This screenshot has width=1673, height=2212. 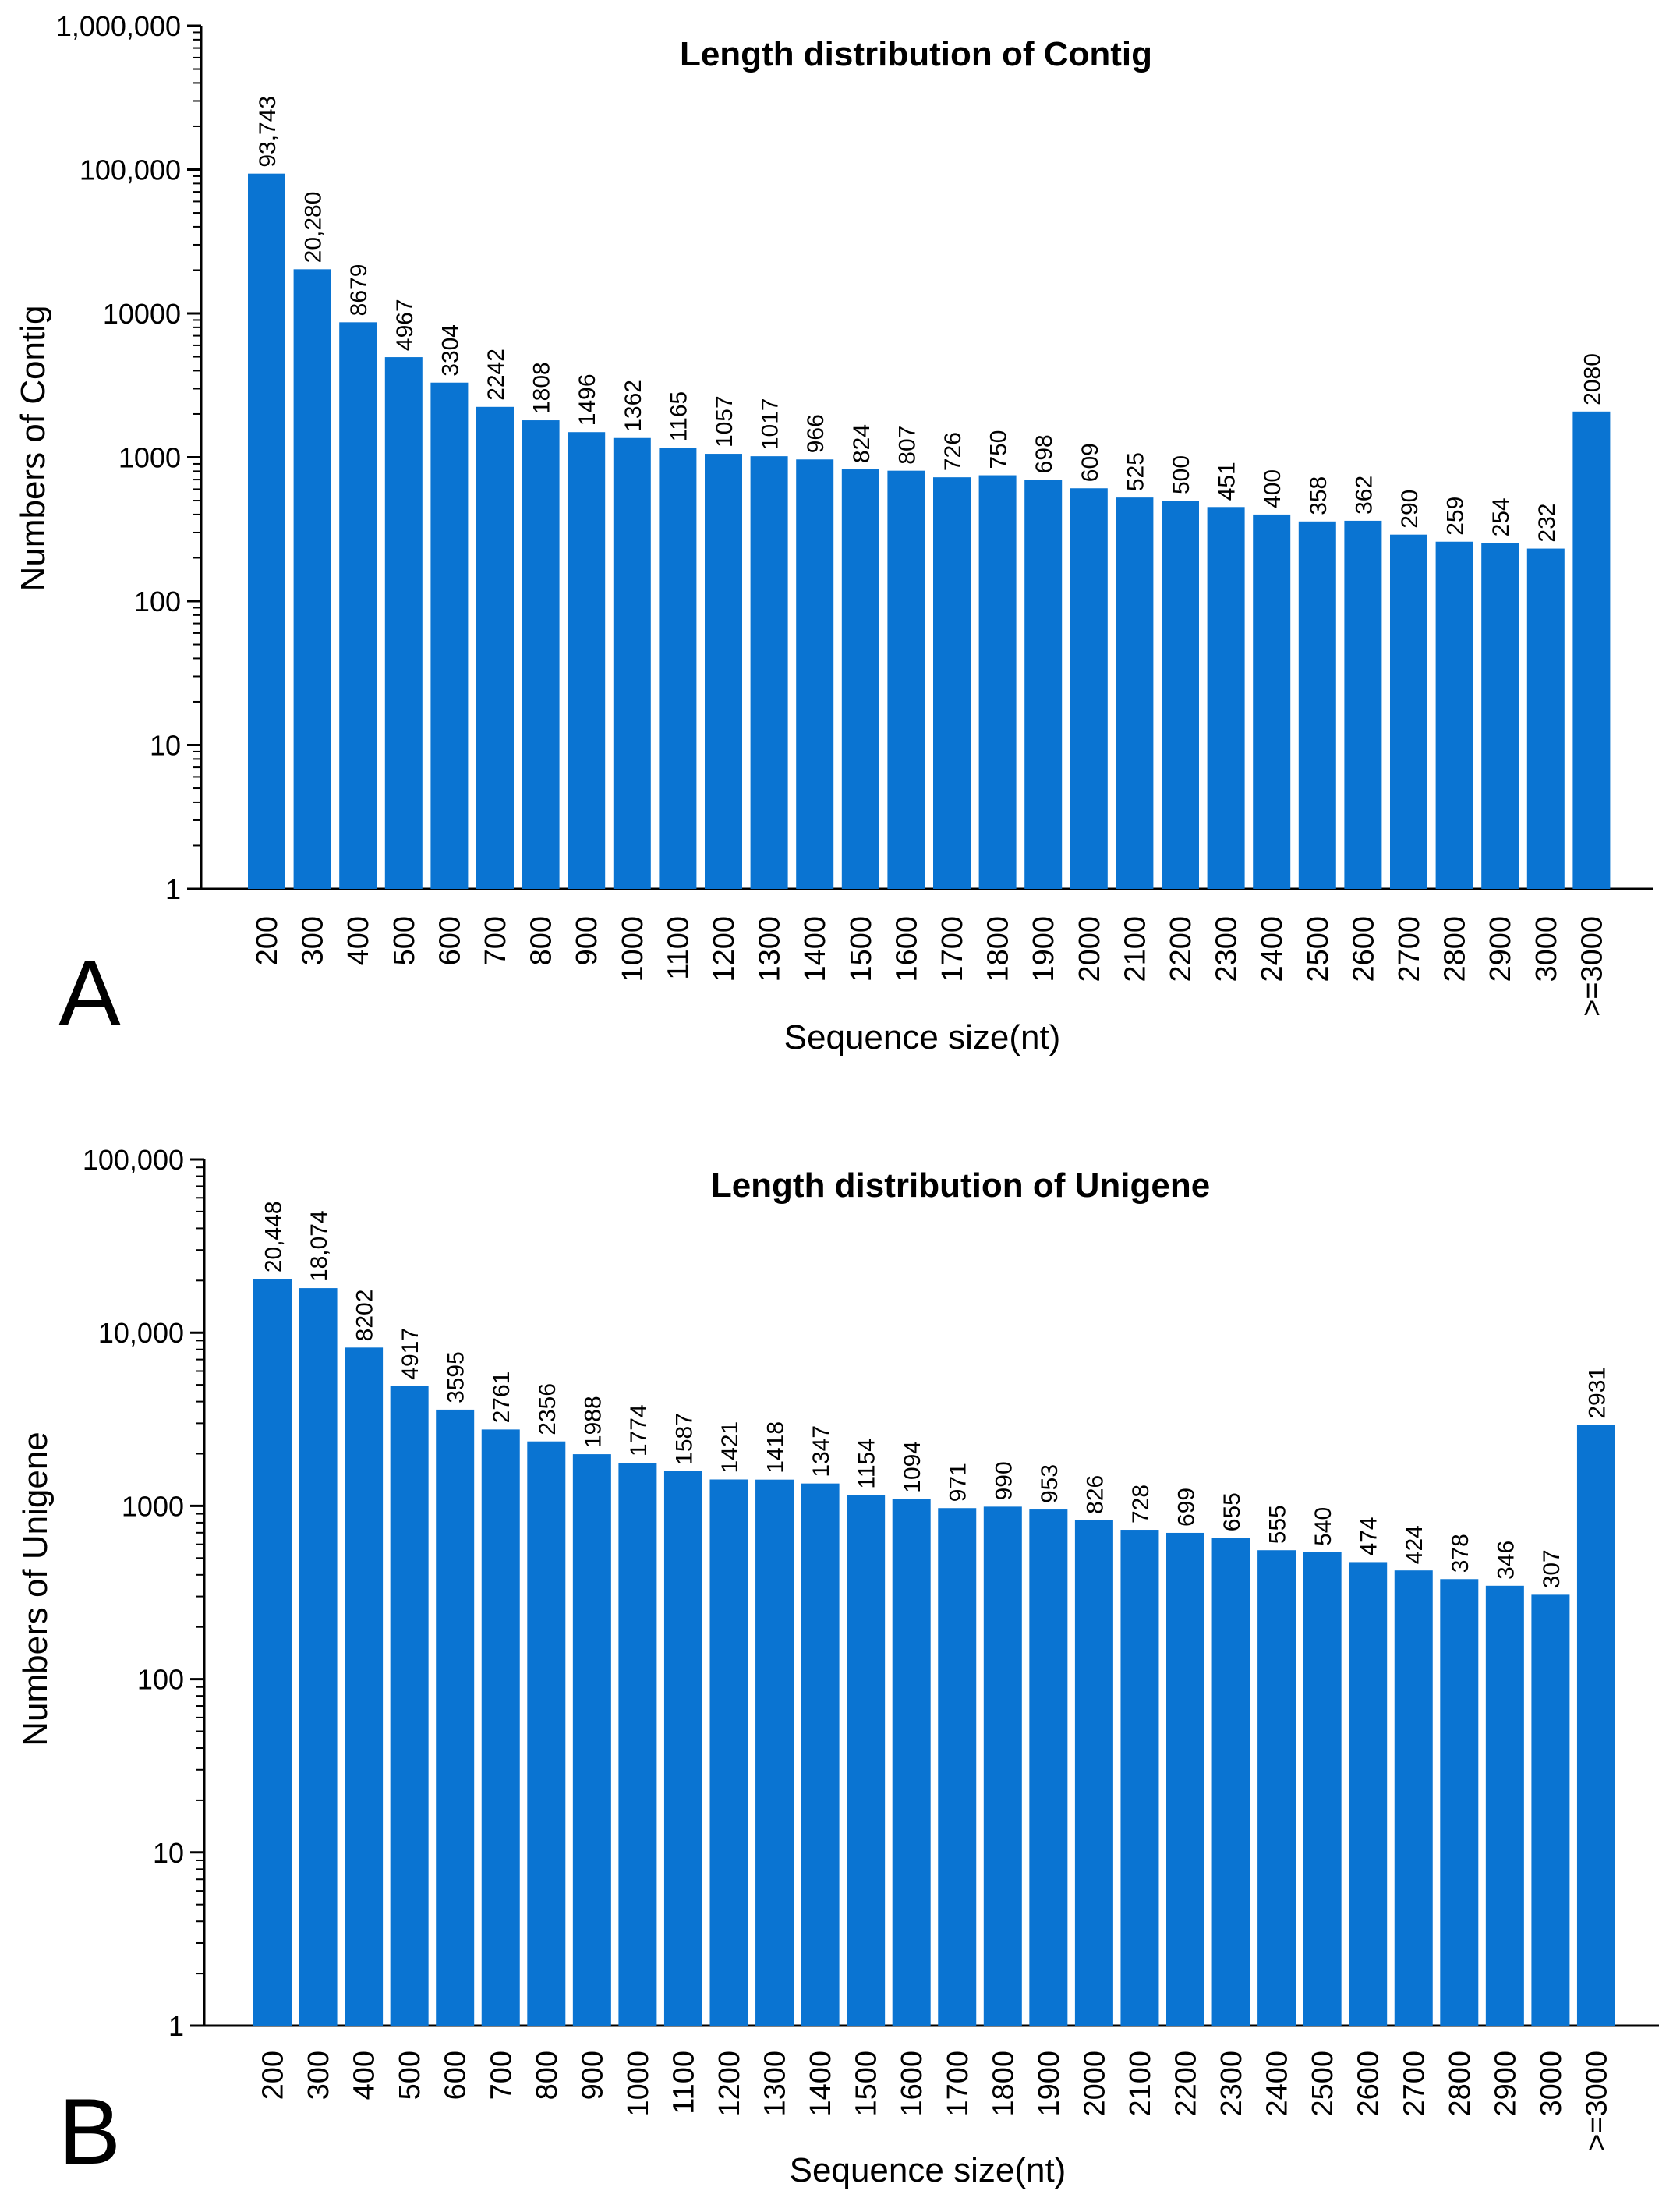 What do you see at coordinates (639, 1430) in the screenshot?
I see `data-label: 1774` at bounding box center [639, 1430].